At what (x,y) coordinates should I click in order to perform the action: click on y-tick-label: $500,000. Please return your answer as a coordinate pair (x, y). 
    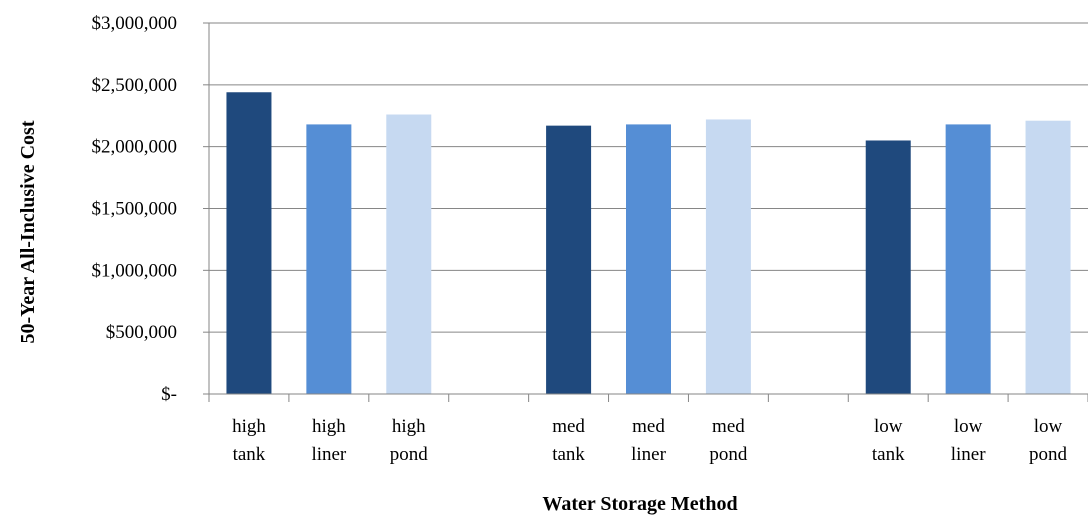
    Looking at the image, I should click on (141, 332).